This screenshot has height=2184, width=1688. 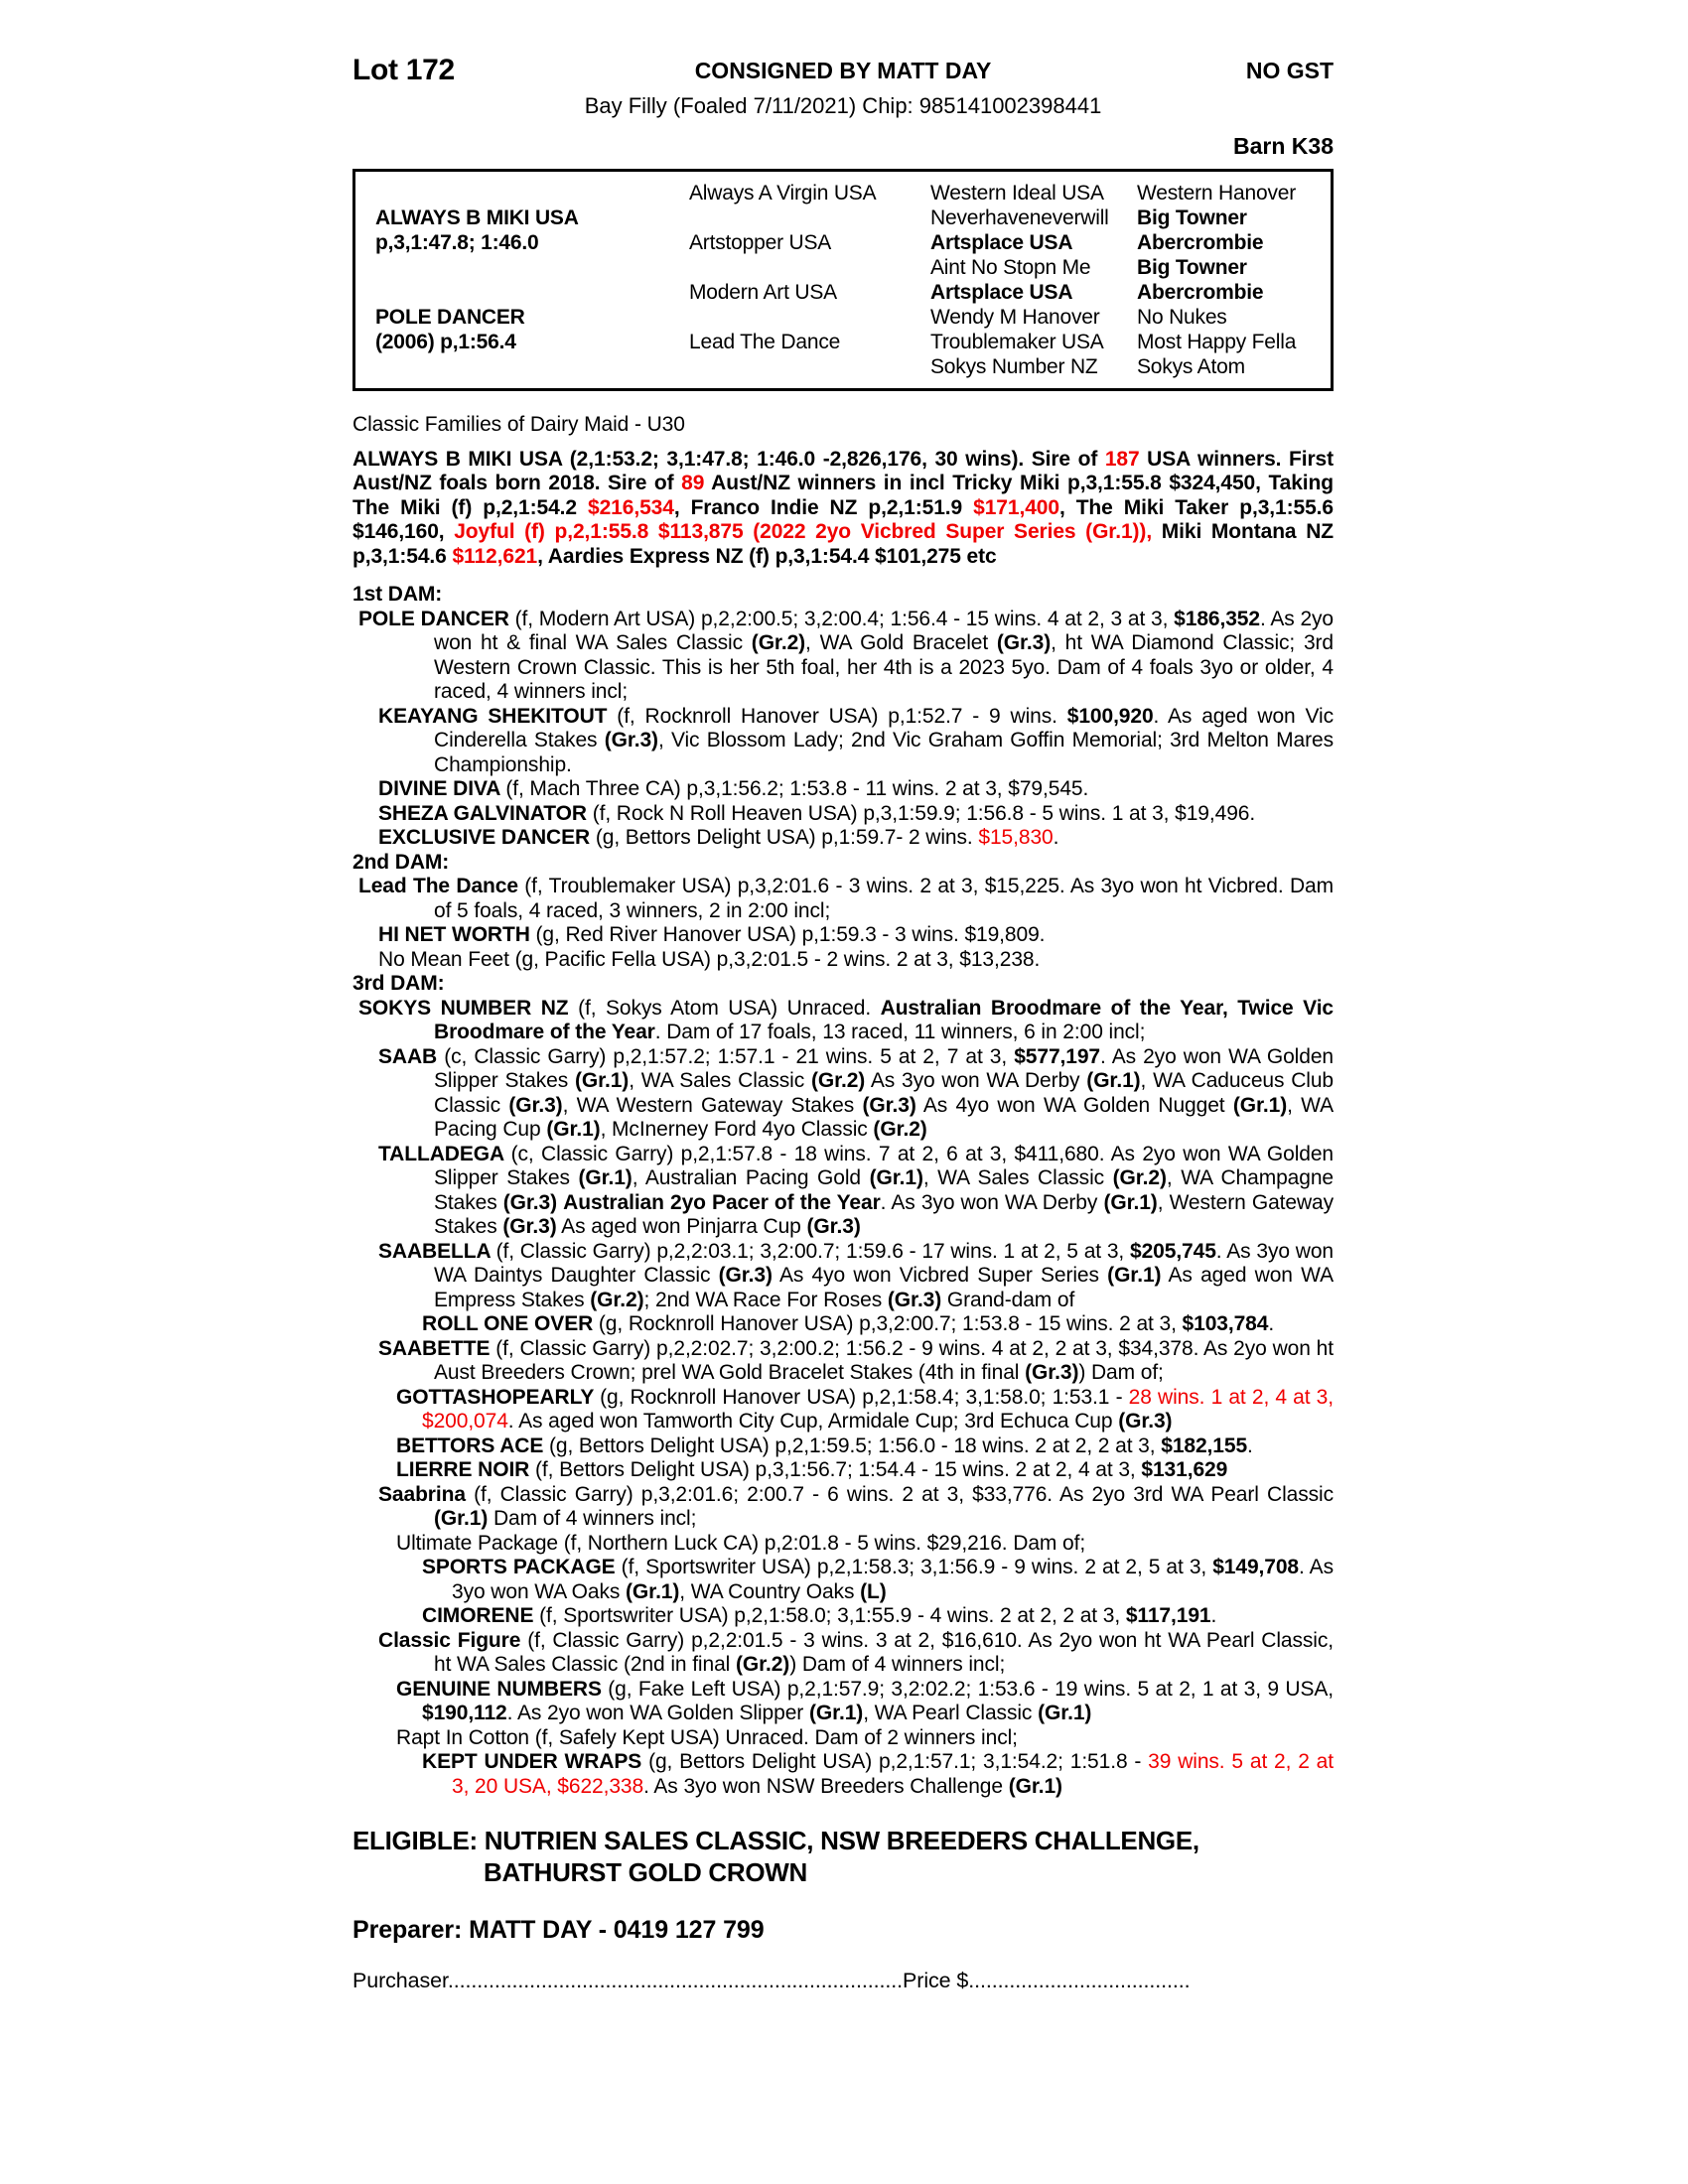 What do you see at coordinates (712, 1105) in the screenshot?
I see `text-run: , WA Western Gateway Stakes` at bounding box center [712, 1105].